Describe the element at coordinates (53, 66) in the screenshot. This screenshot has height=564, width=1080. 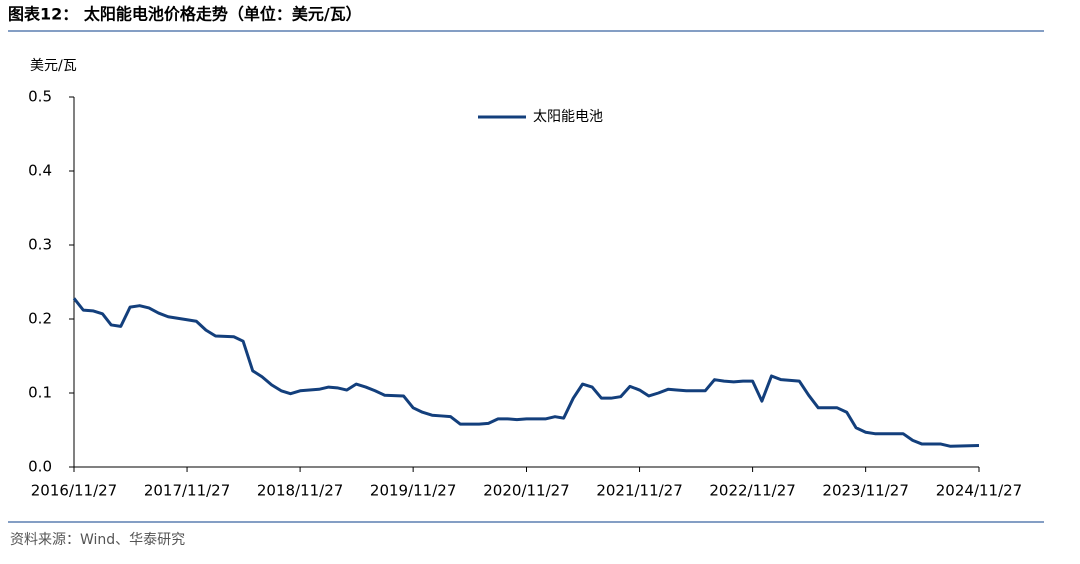
I see `y-axis-label: 美元/瓦` at that location.